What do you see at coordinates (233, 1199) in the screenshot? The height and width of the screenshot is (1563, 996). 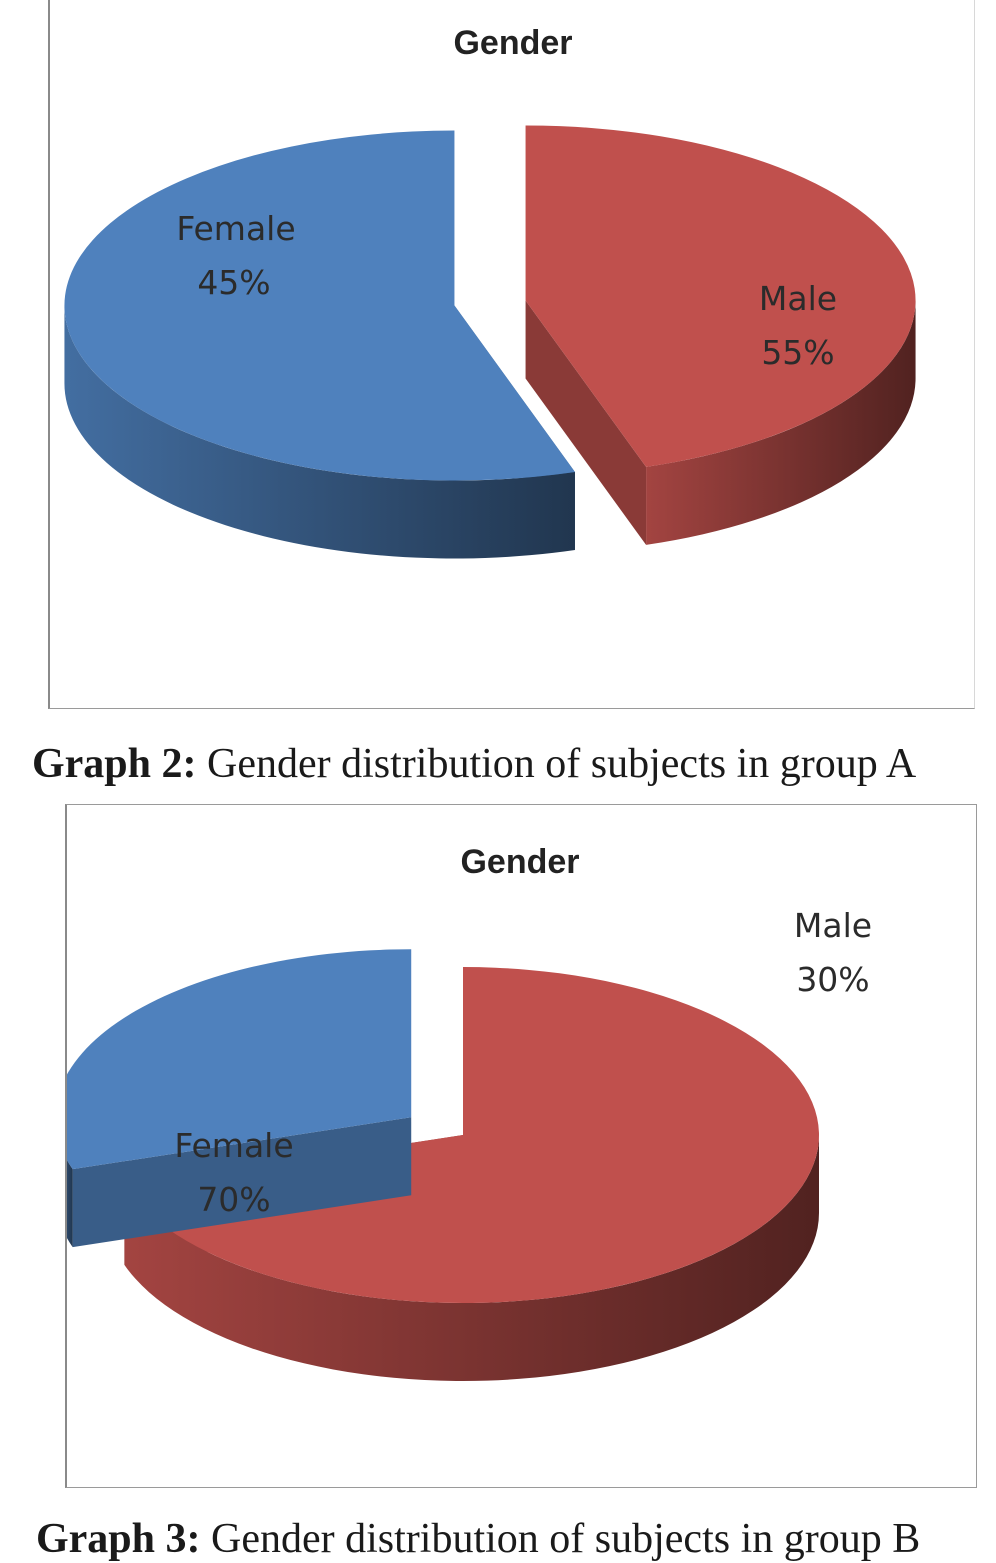 I see `slice-value-female: 70%` at bounding box center [233, 1199].